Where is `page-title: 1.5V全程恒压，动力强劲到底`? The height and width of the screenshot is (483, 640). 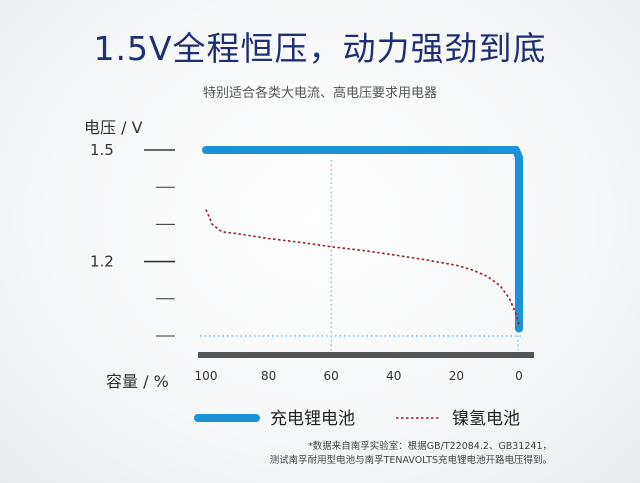 page-title: 1.5V全程恒压，动力强劲到底 is located at coordinates (320, 48).